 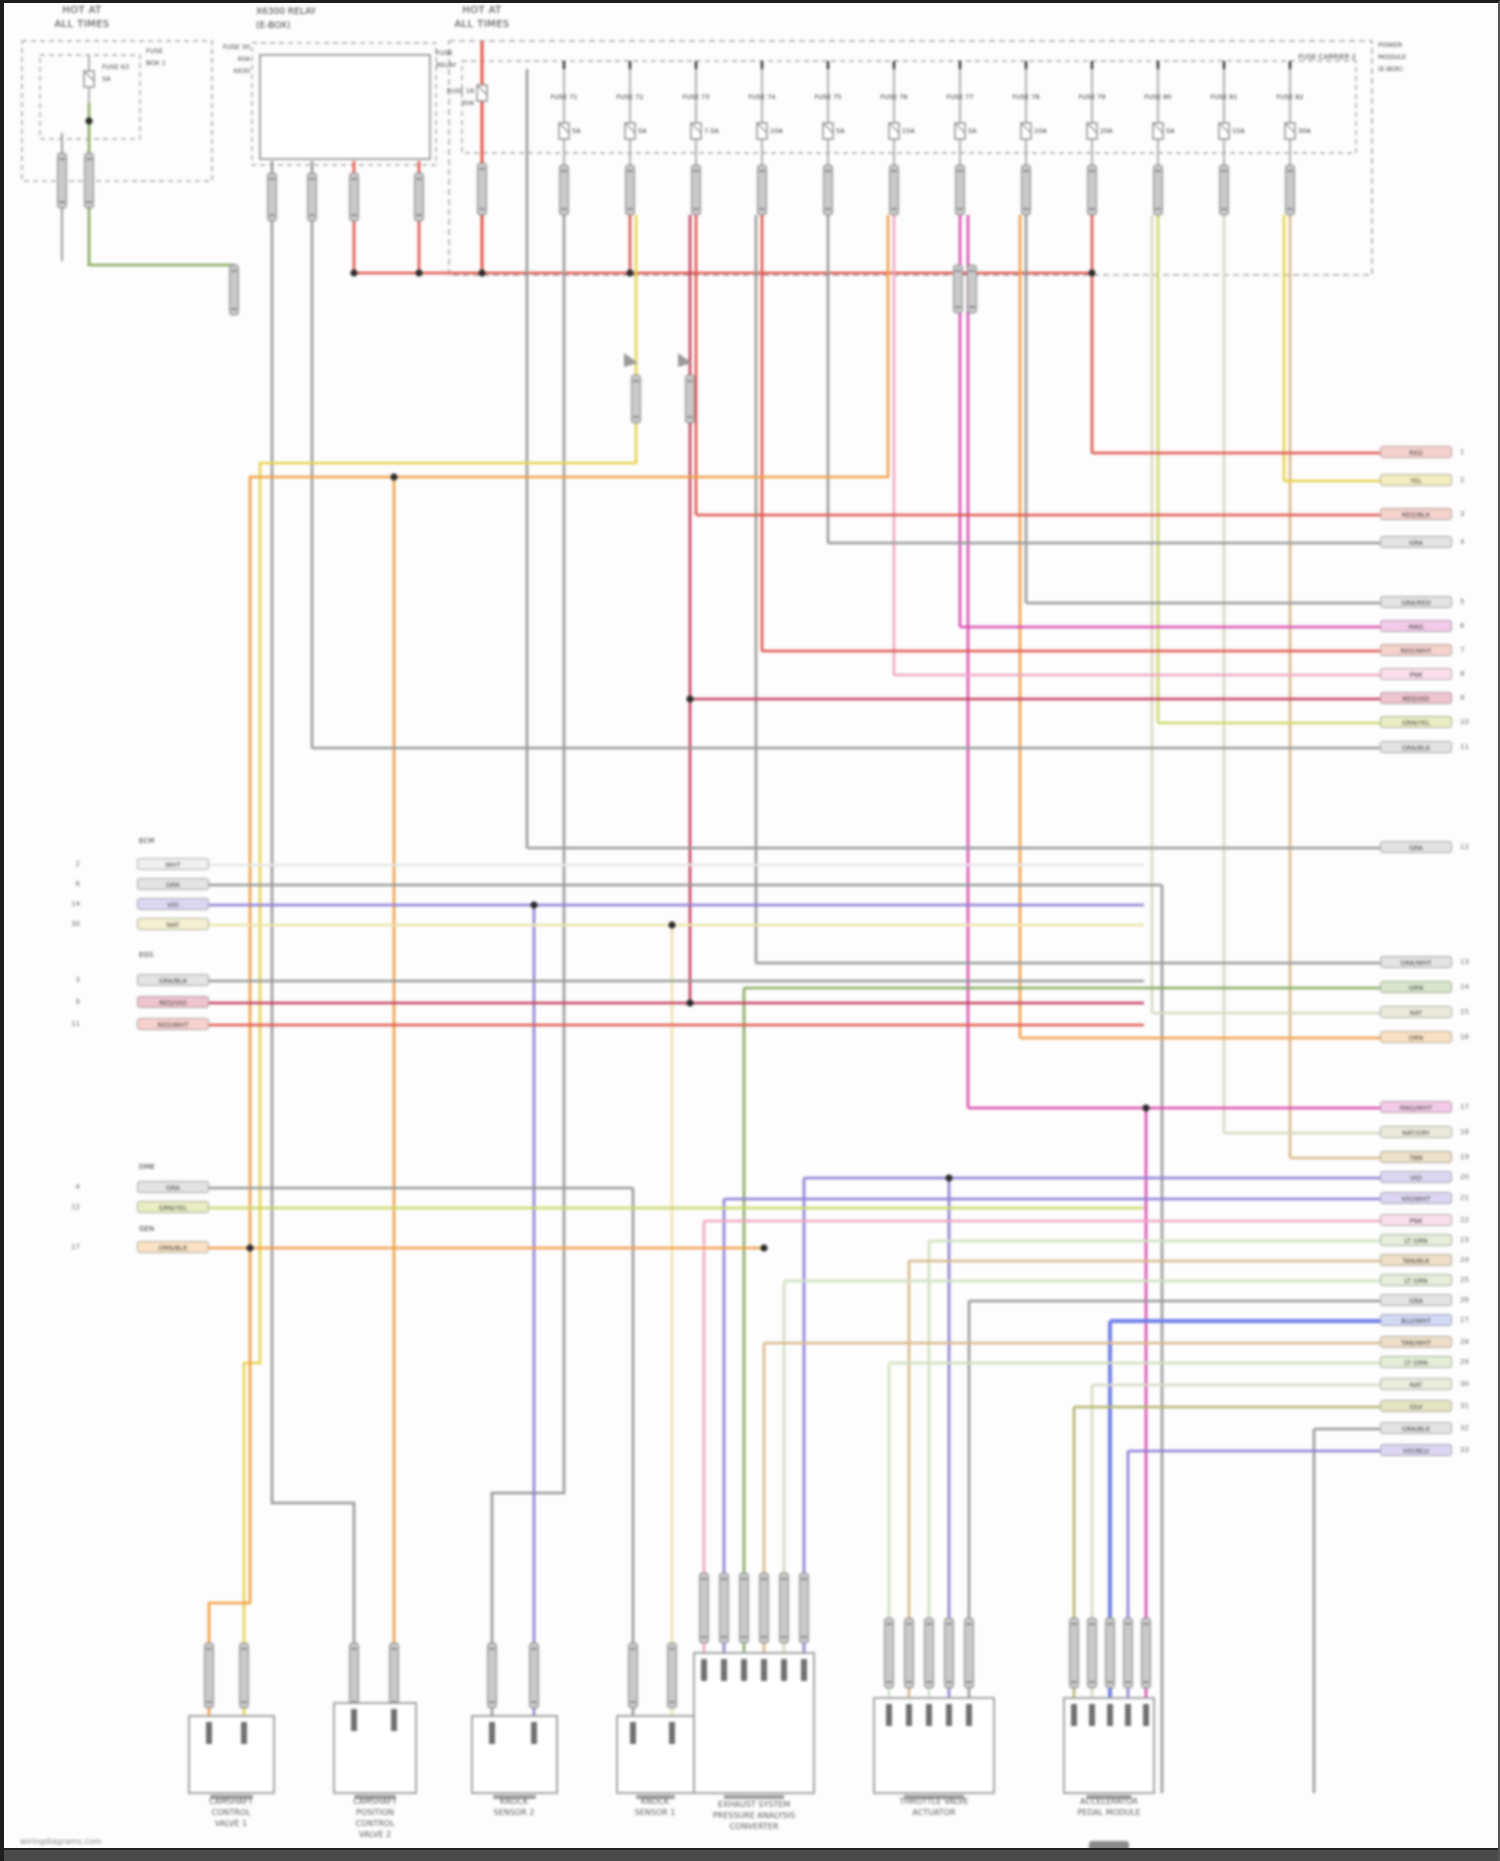 I want to click on terminal-number: 18, so click(x=1464, y=1132).